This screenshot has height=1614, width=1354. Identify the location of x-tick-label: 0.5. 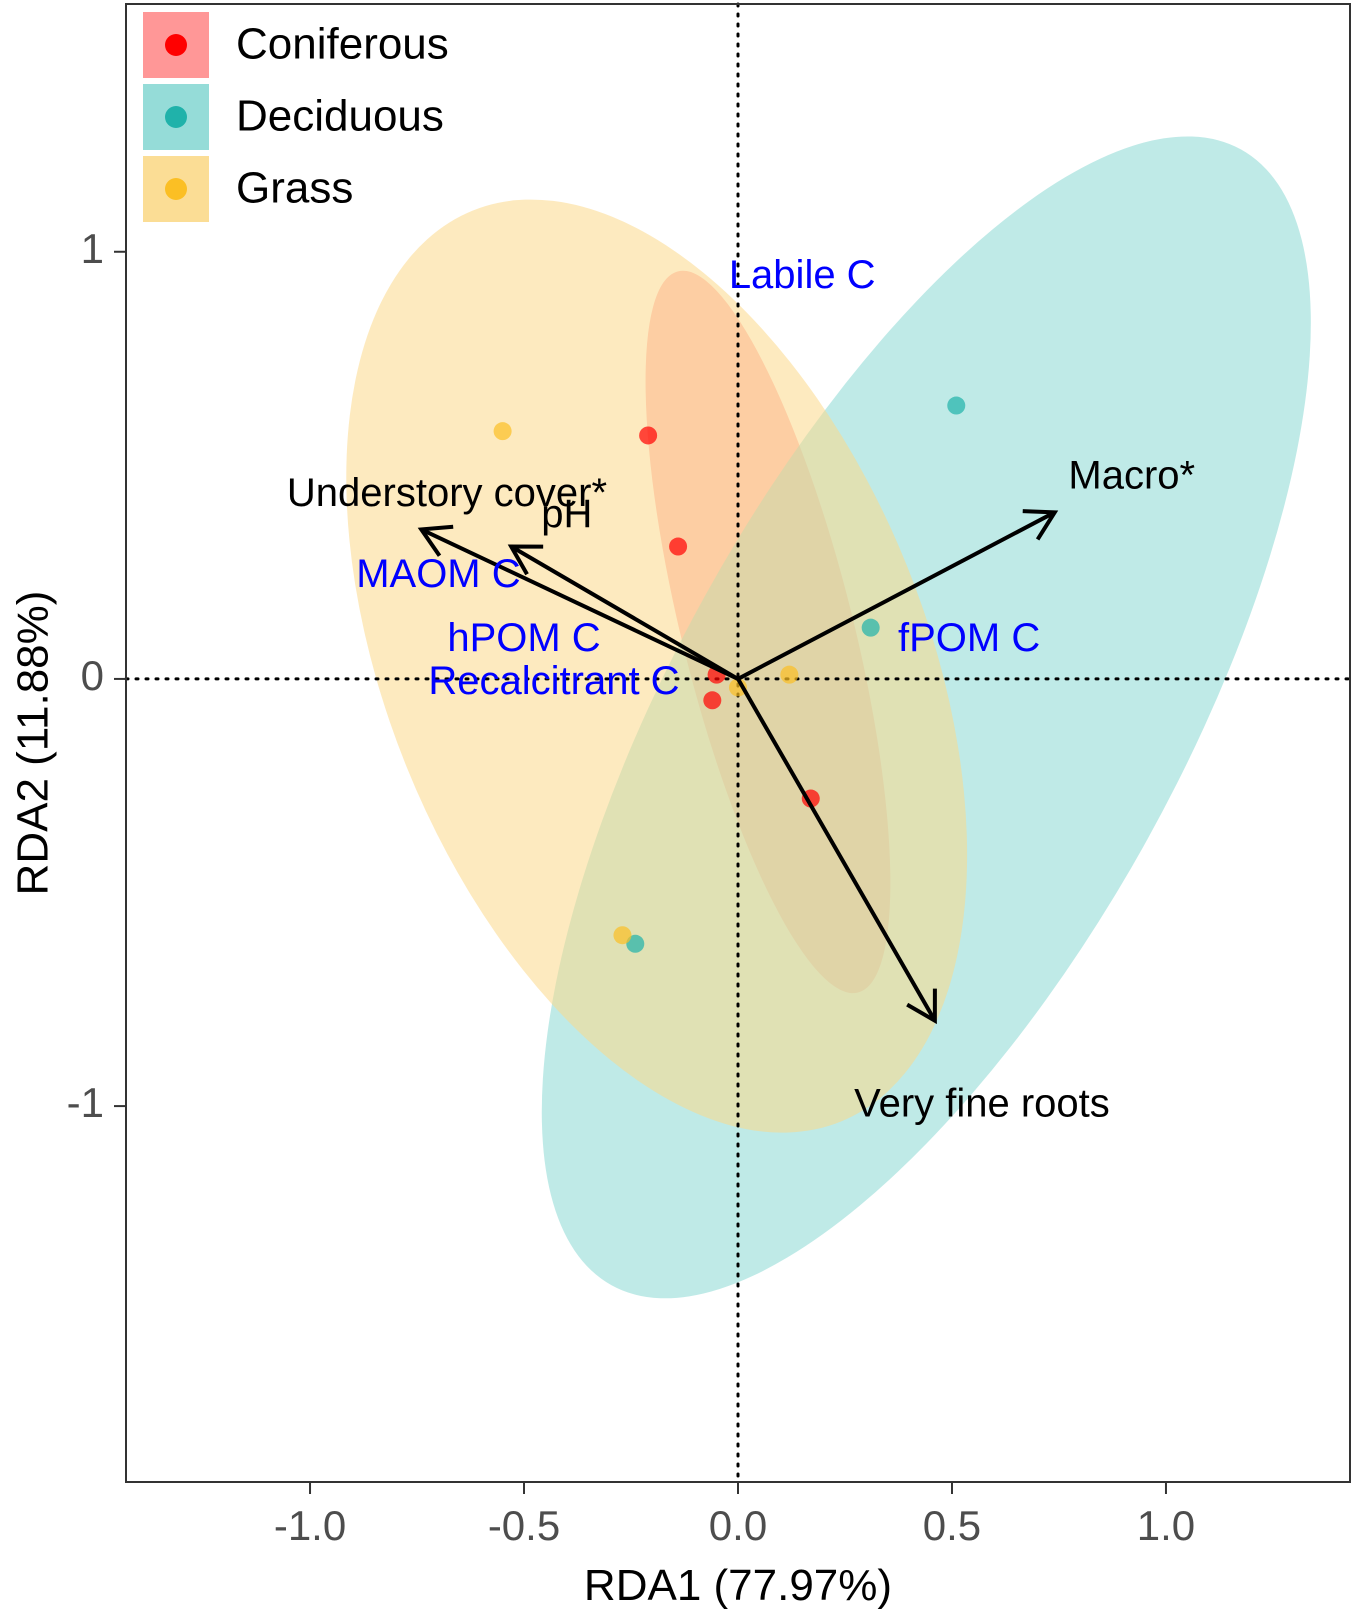
(952, 1525).